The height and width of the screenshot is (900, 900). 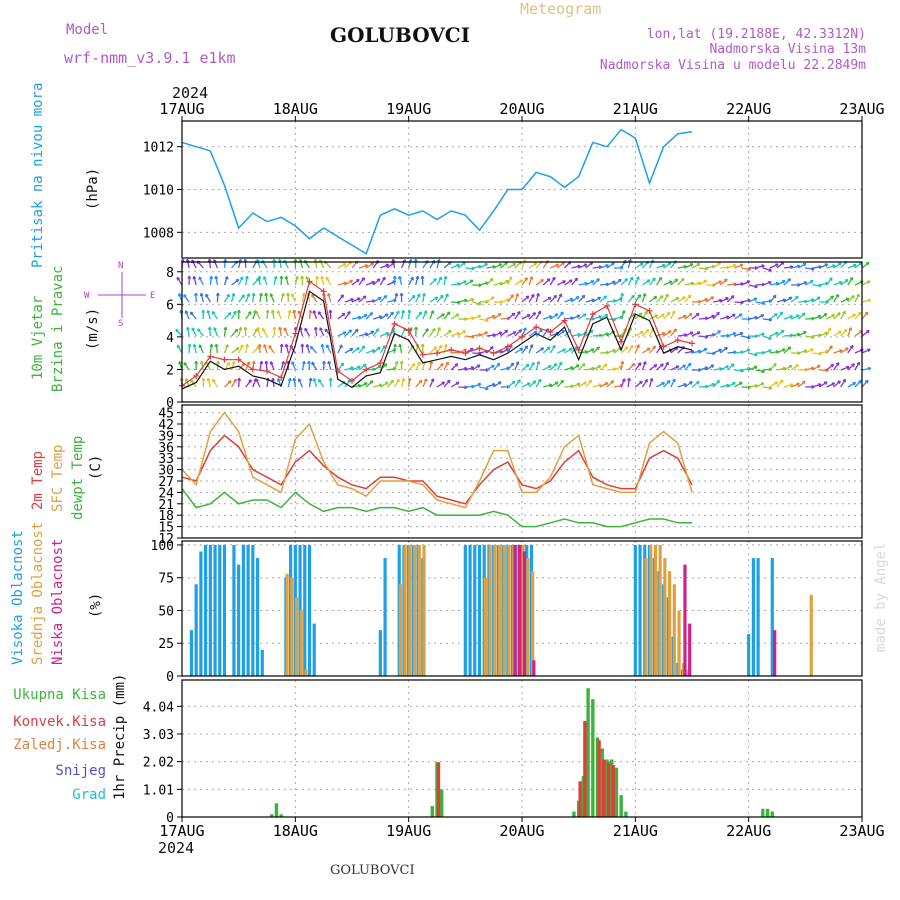 What do you see at coordinates (408, 109) in the screenshot?
I see `x-tick-label-top: 19AUG` at bounding box center [408, 109].